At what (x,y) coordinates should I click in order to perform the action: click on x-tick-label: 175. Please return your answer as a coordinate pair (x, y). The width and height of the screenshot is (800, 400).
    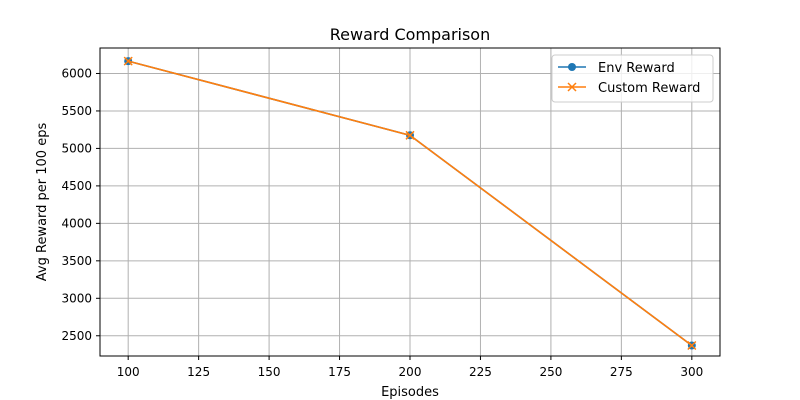
    Looking at the image, I should click on (339, 372).